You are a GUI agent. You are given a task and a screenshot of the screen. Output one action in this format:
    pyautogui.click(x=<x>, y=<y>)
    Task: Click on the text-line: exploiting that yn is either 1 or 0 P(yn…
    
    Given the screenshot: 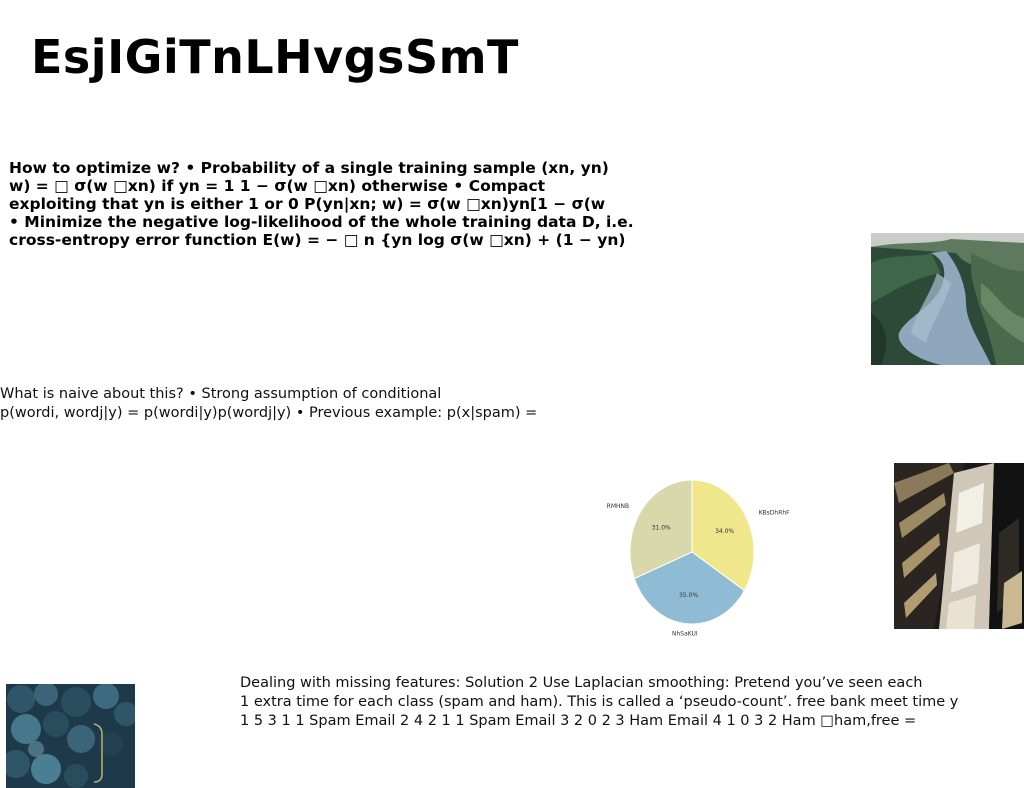 What is the action you would take?
    pyautogui.click(x=307, y=204)
    